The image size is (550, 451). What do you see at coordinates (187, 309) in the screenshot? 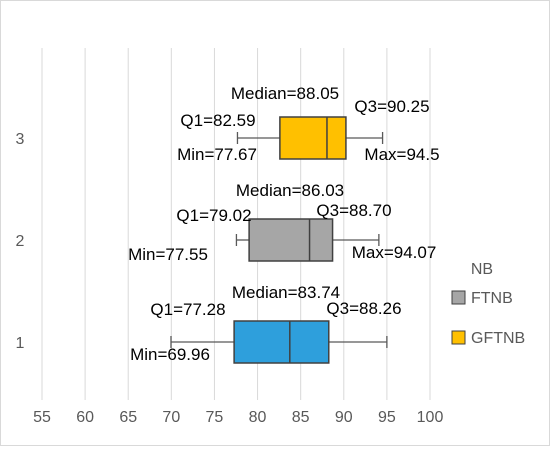
I see `q1-label: Q1=77.28` at bounding box center [187, 309].